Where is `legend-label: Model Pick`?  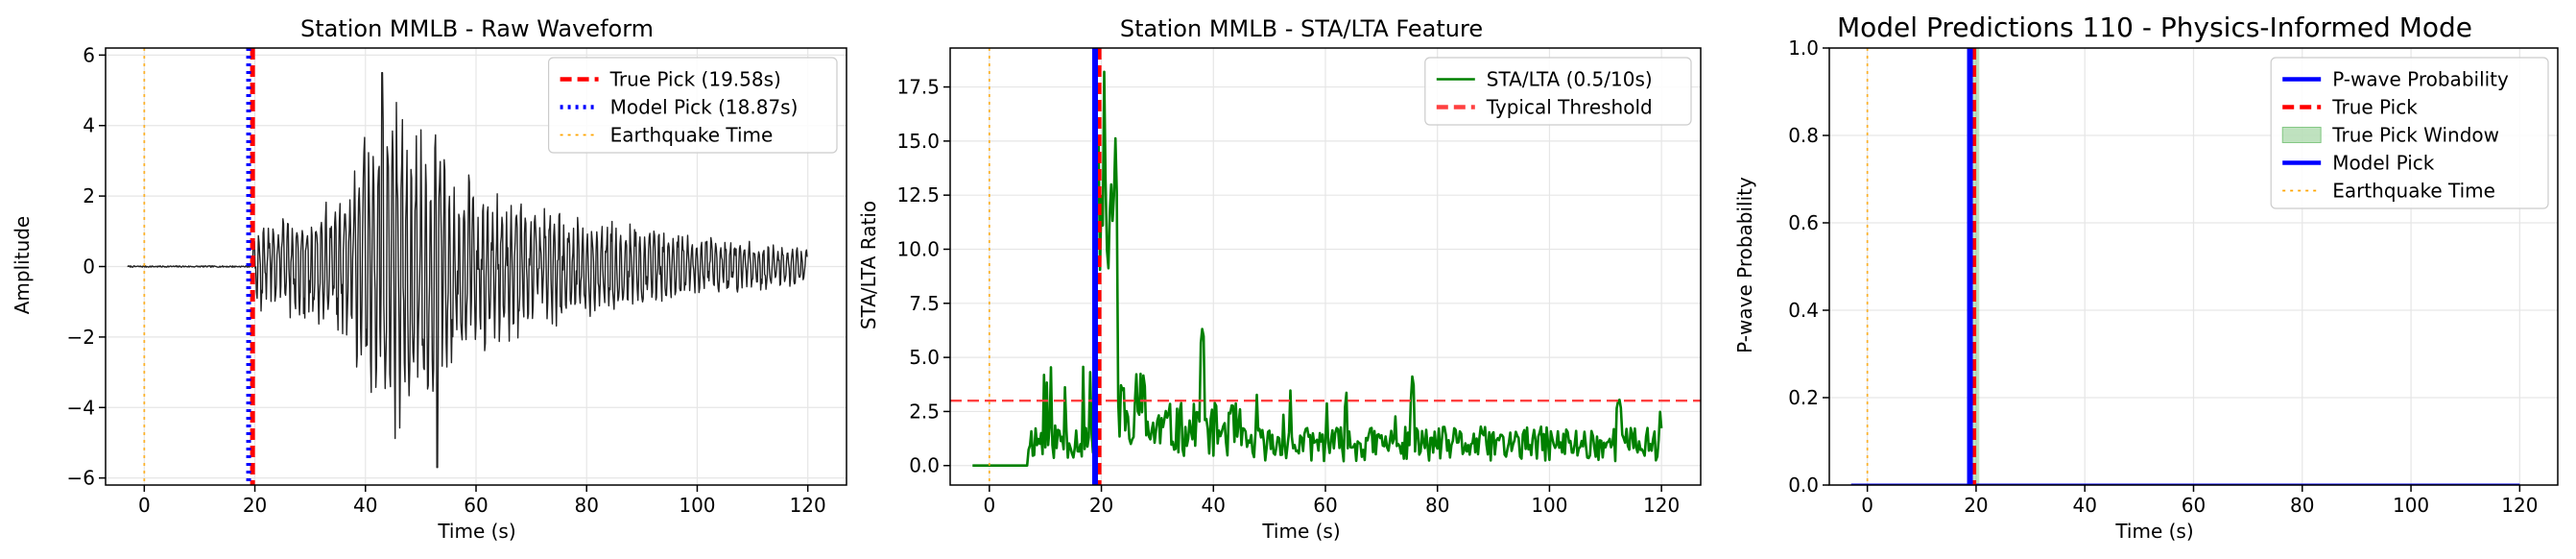
legend-label: Model Pick is located at coordinates (2383, 163).